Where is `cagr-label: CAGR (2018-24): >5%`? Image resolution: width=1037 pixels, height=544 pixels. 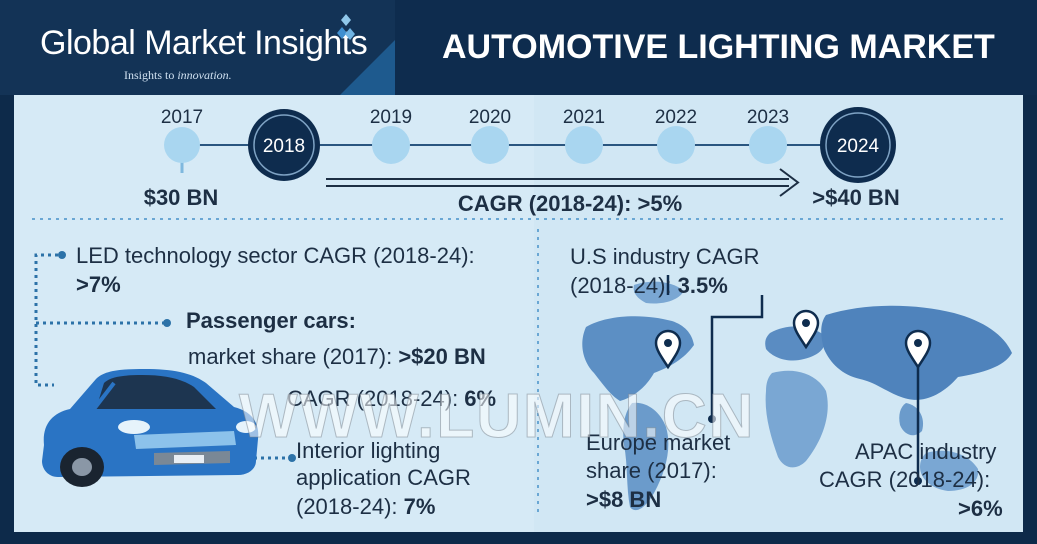
cagr-label: CAGR (2018-24): >5% is located at coordinates (570, 203).